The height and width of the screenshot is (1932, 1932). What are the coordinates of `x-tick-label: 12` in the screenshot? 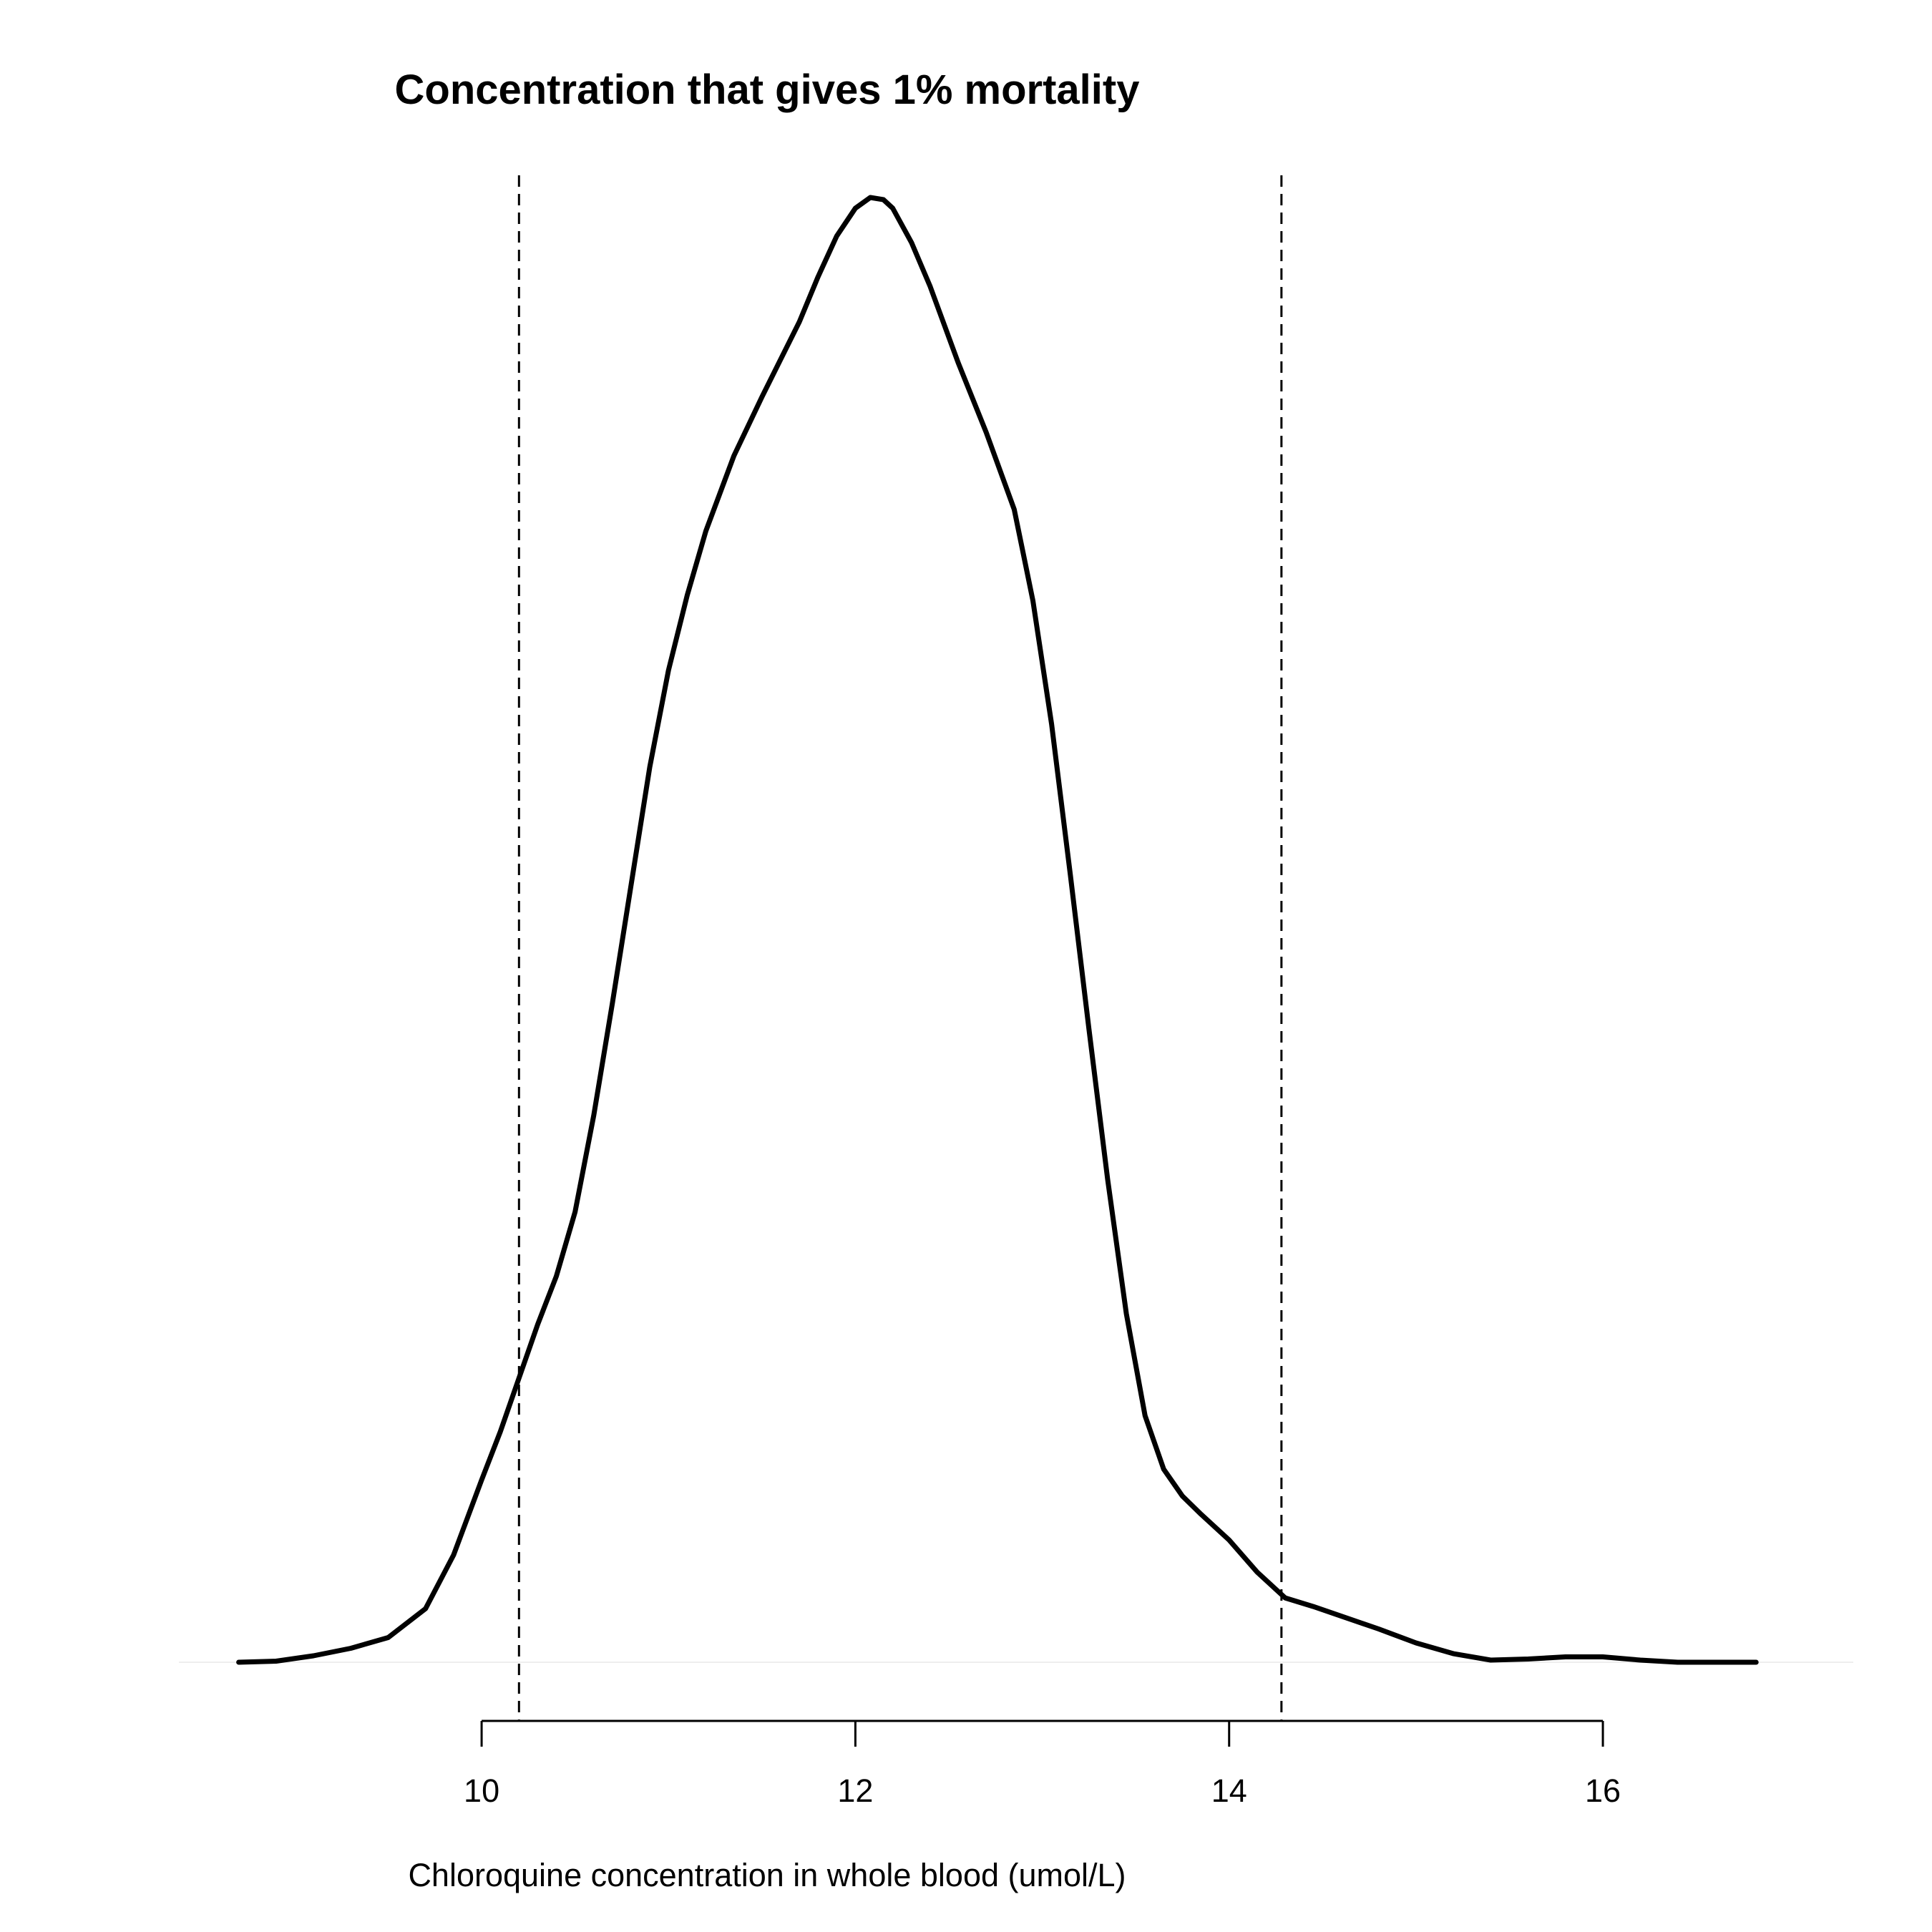 It's located at (855, 1790).